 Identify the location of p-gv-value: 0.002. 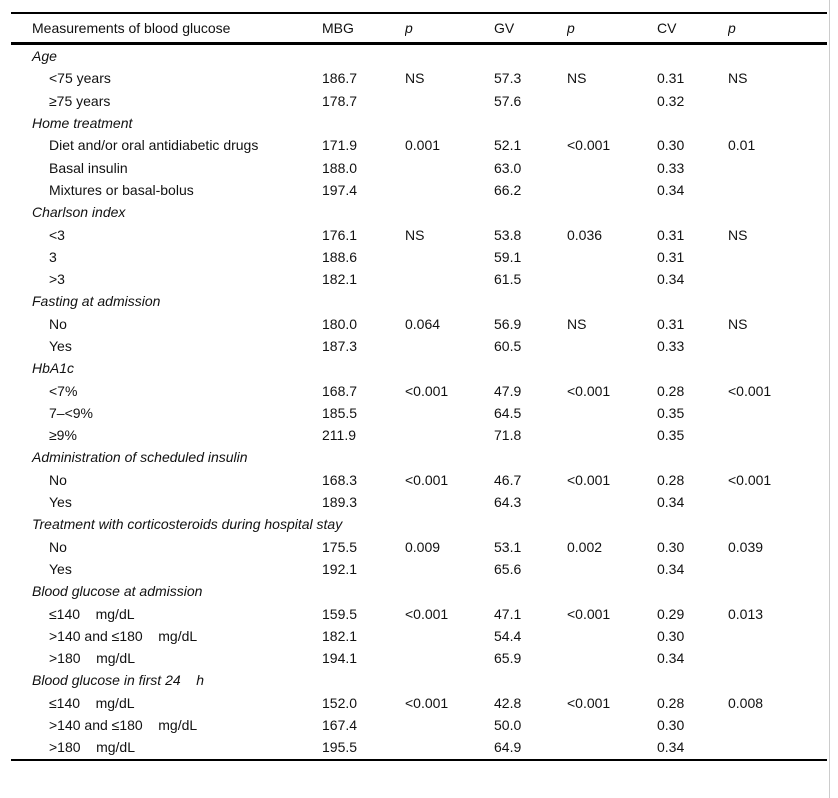
(585, 546).